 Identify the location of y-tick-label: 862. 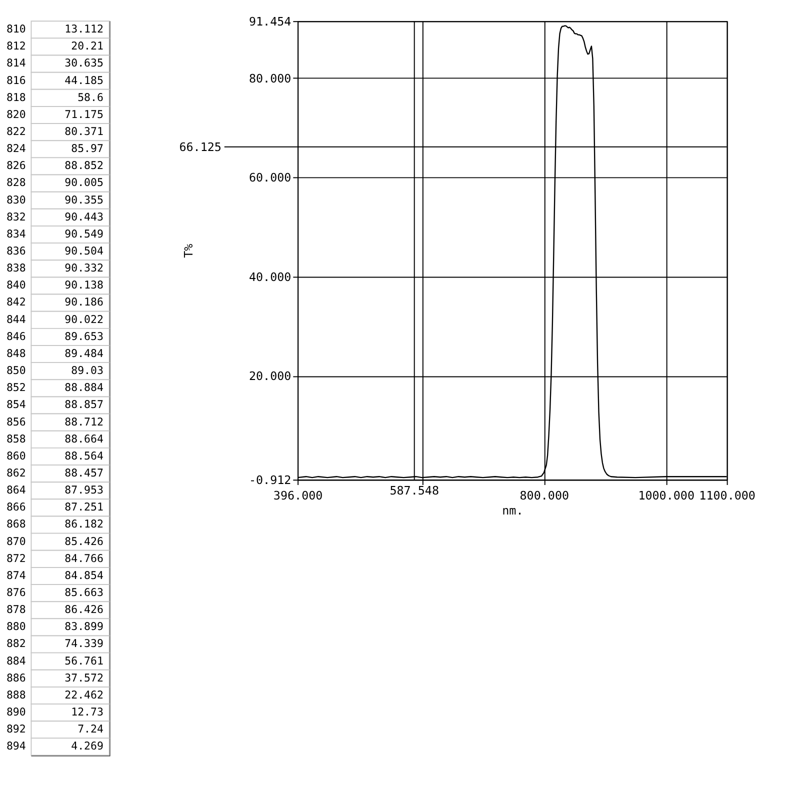
(16, 473).